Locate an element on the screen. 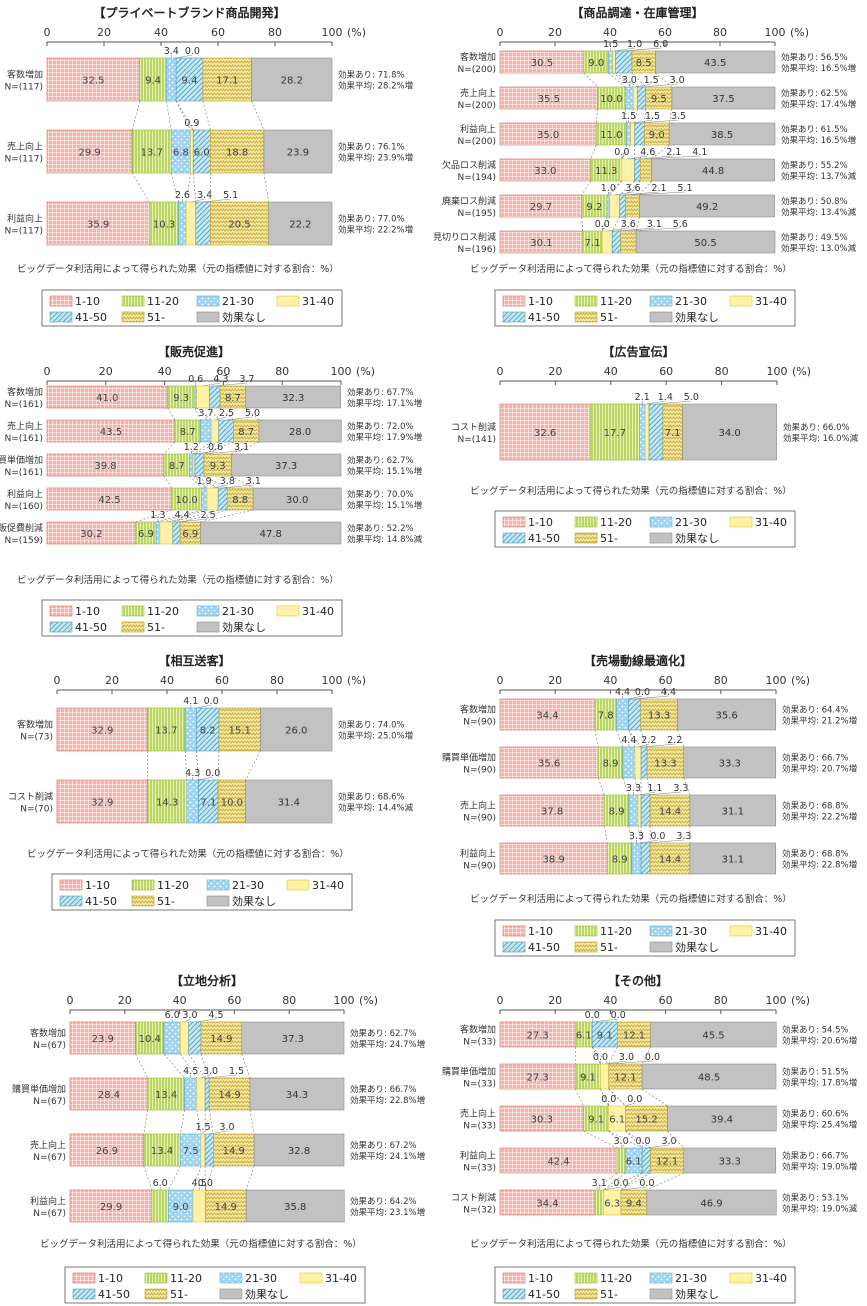  x-tick-label: 40 is located at coordinates (610, 1000).